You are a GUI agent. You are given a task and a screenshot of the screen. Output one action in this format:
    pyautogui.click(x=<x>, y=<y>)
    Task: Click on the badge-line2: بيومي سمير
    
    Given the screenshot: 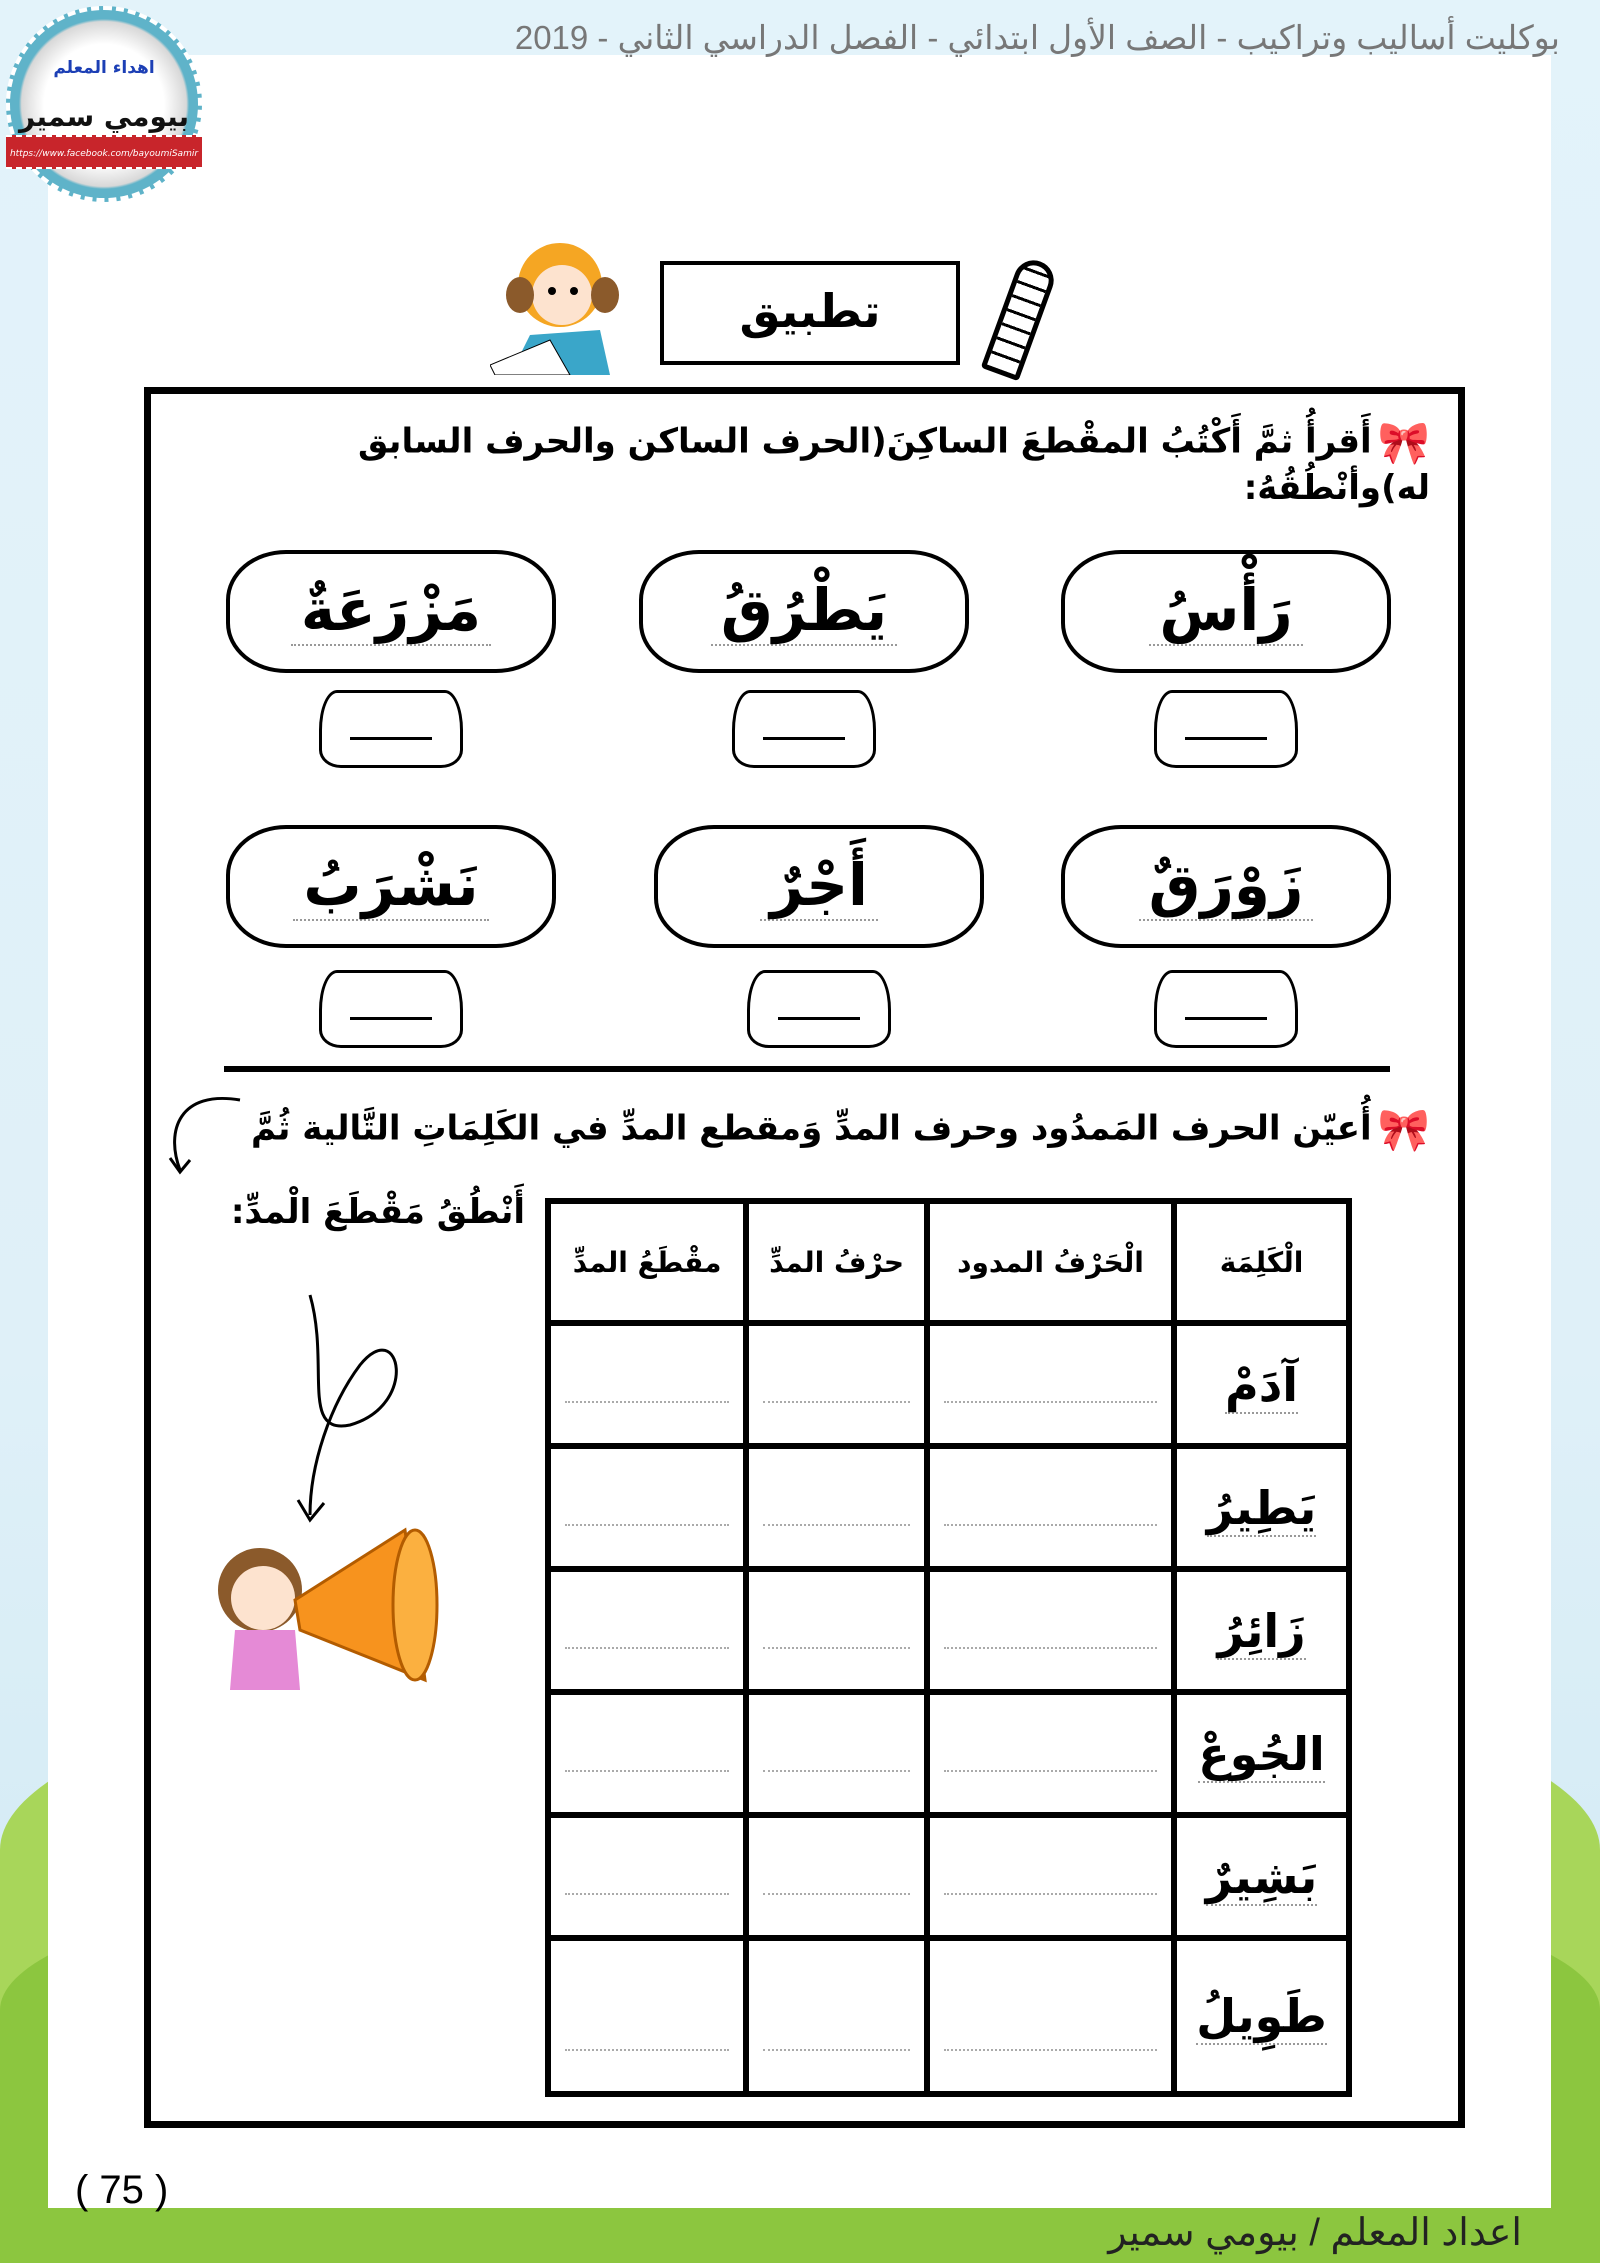 What is the action you would take?
    pyautogui.click(x=104, y=116)
    